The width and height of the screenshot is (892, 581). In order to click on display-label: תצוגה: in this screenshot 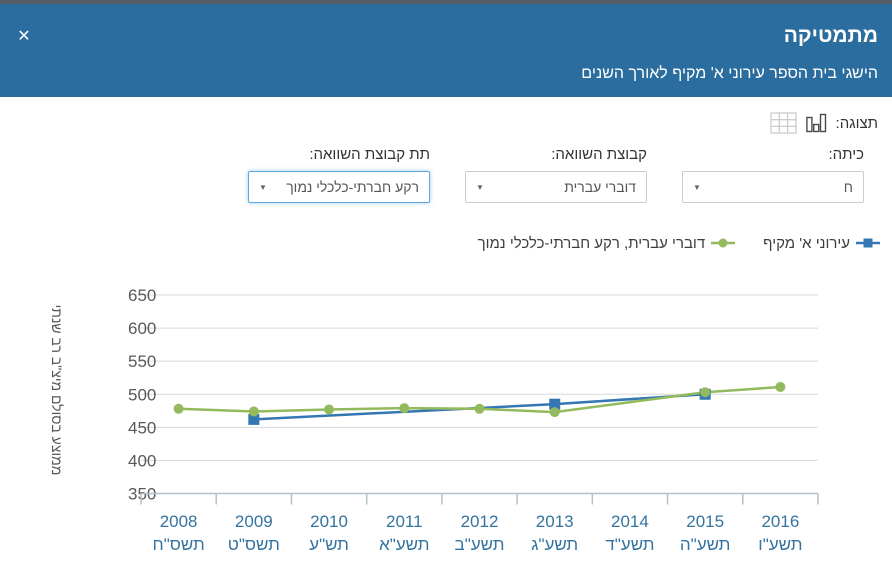, I will do `click(856, 123)`.